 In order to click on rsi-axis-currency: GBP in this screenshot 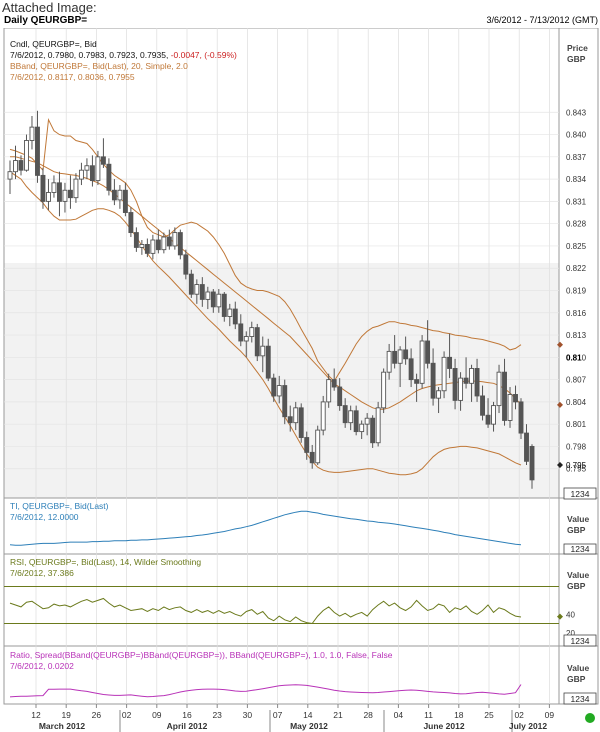, I will do `click(576, 586)`.